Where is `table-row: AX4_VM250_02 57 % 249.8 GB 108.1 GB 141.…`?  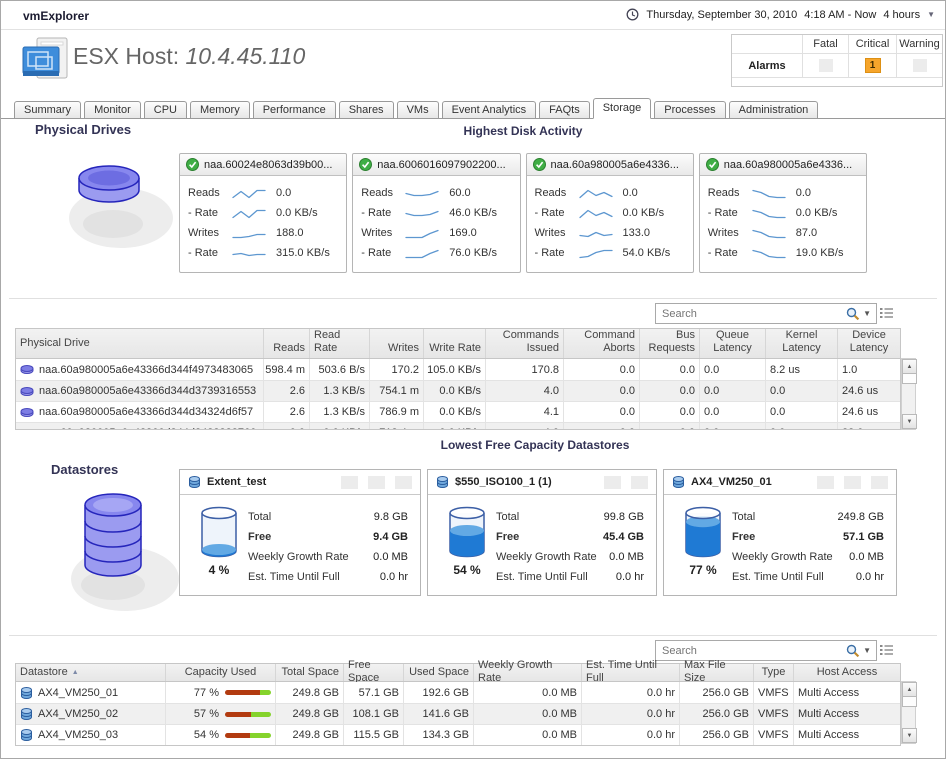 table-row: AX4_VM250_02 57 % 249.8 GB 108.1 GB 141.… is located at coordinates (458, 713).